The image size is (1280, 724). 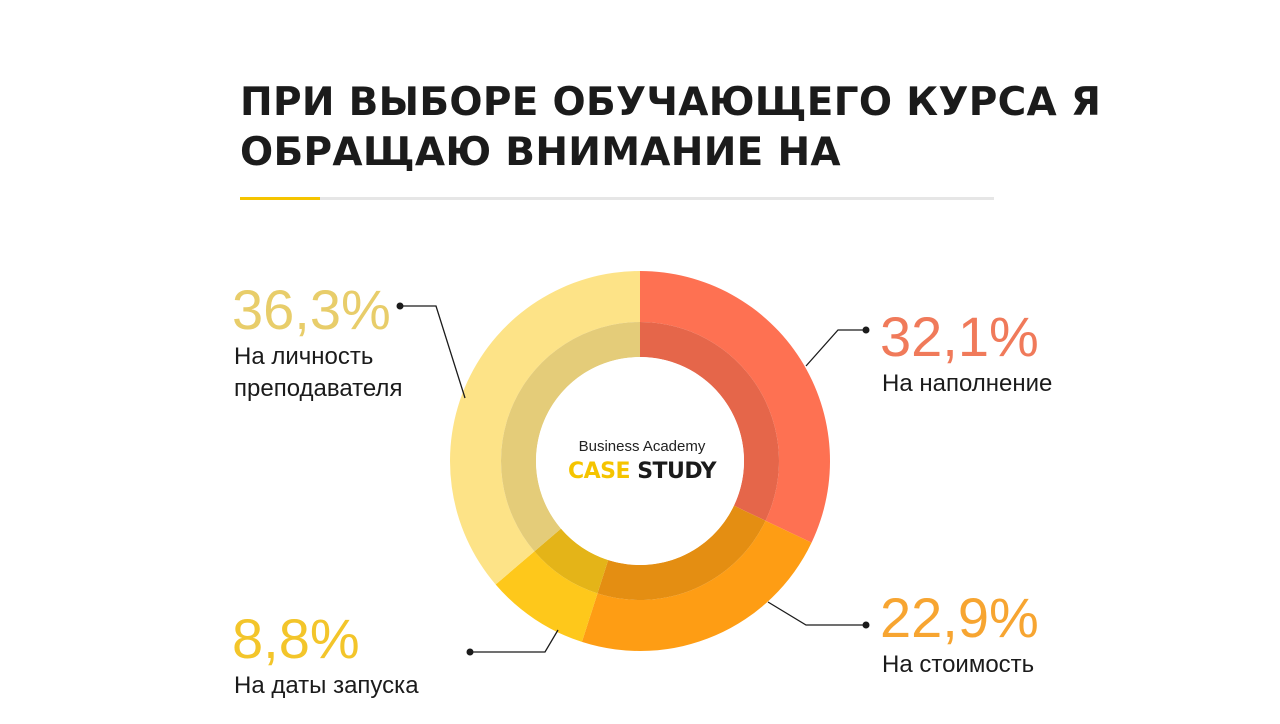 What do you see at coordinates (671, 102) in the screenshot?
I see `title-line-1: ПРИ ВЫБОРЕ ОБУЧАЮЩЕГО КУРСА Я` at bounding box center [671, 102].